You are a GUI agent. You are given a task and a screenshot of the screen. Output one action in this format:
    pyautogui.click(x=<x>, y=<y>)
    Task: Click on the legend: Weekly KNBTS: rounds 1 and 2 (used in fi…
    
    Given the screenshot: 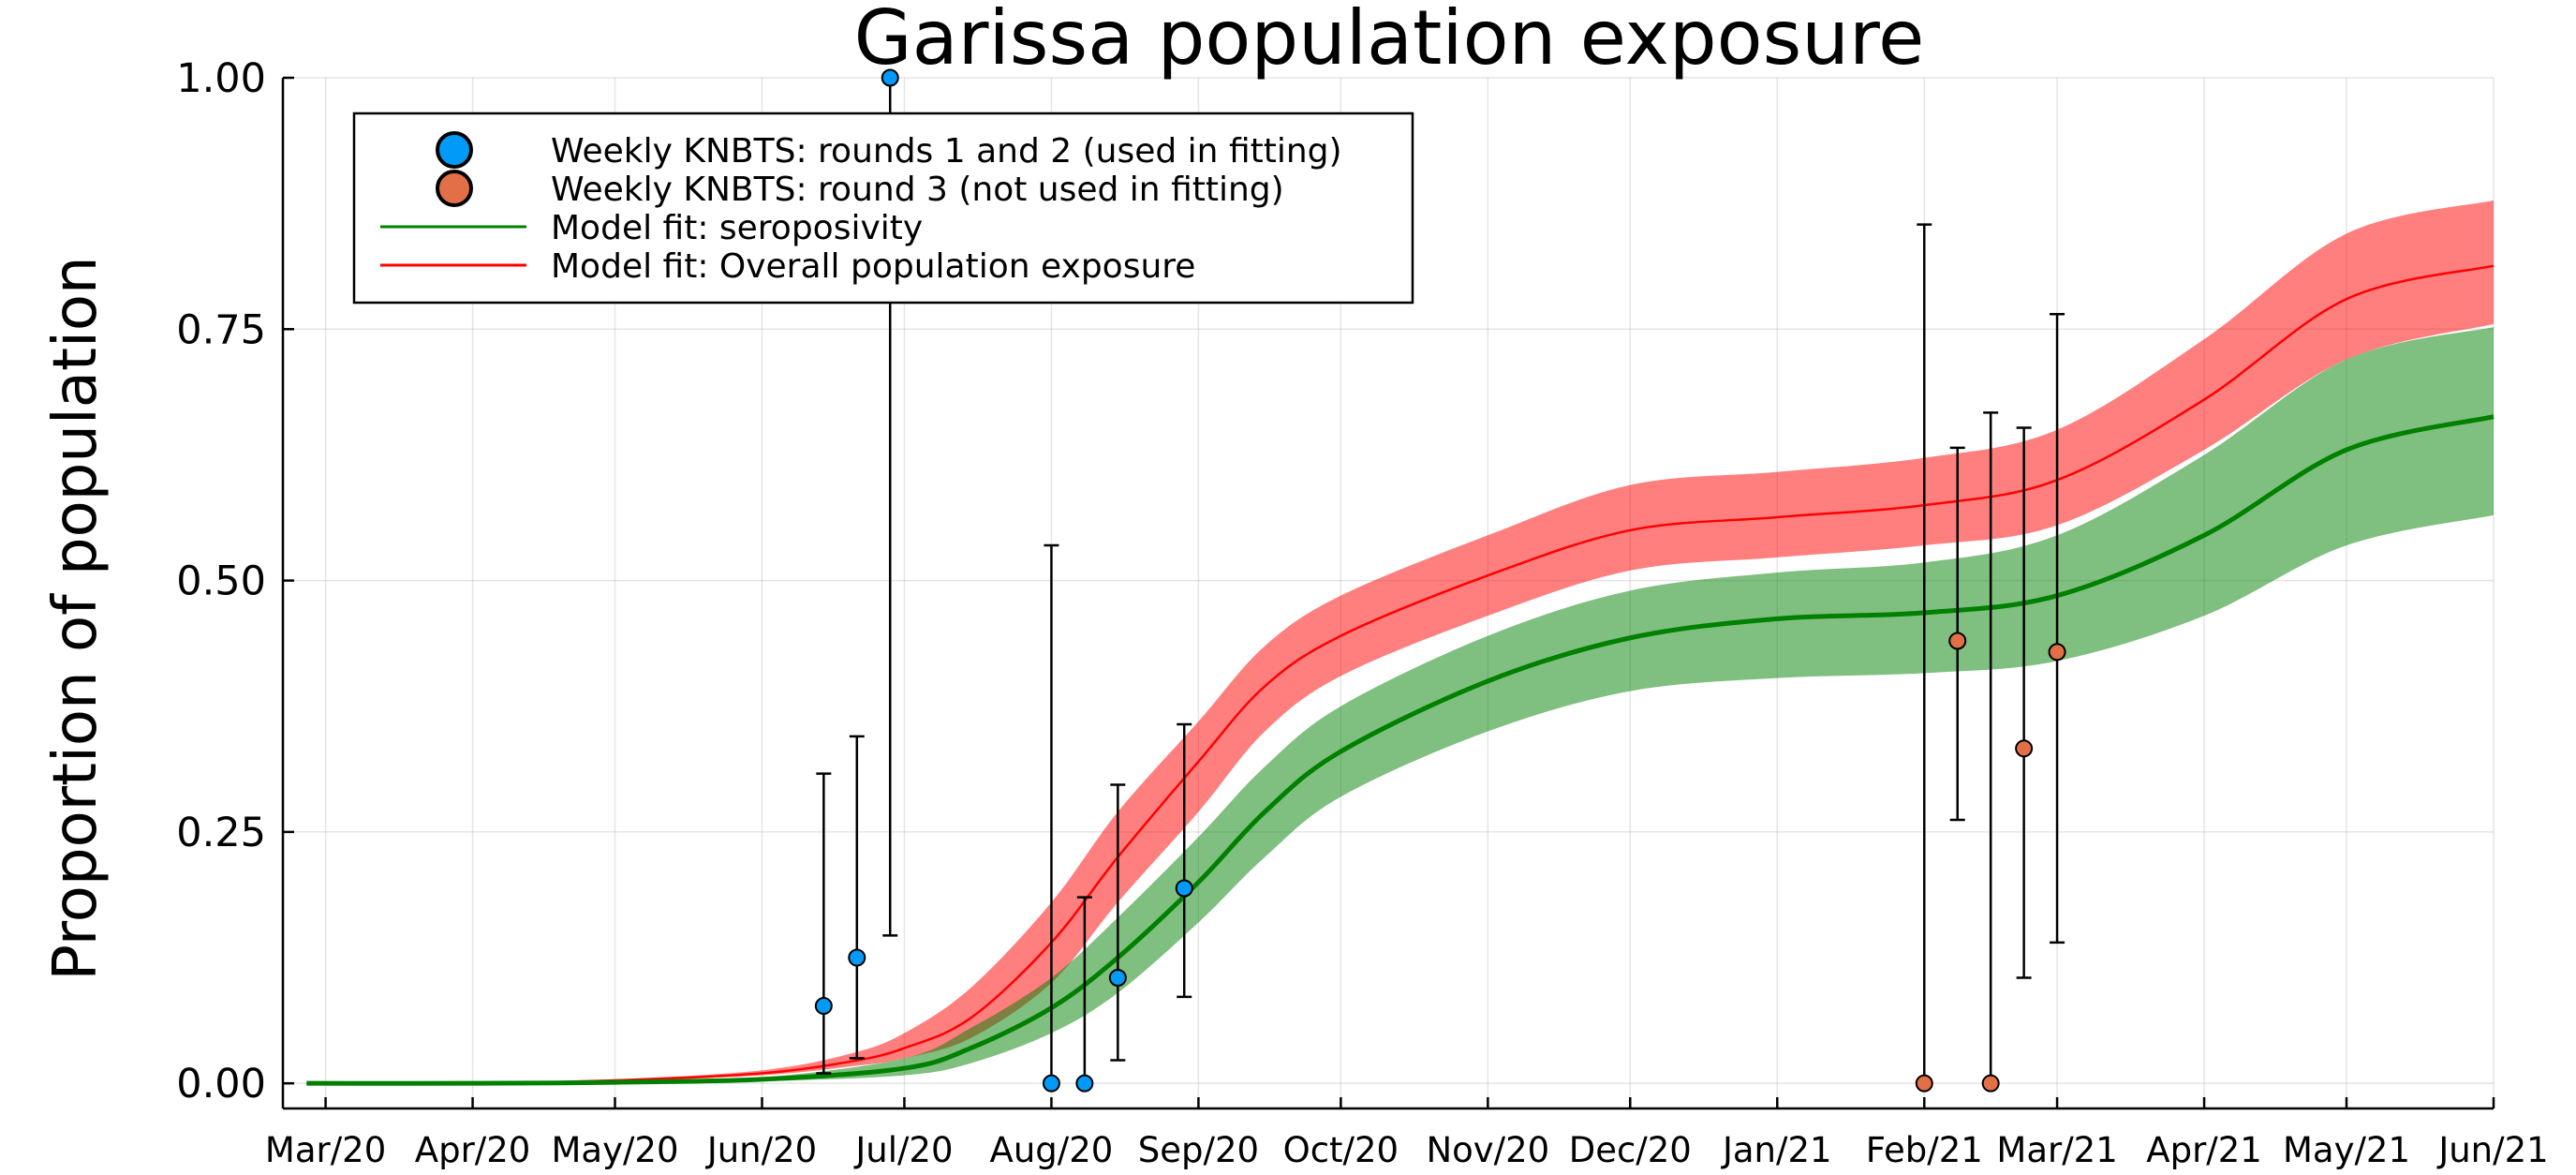 What is the action you would take?
    pyautogui.click(x=883, y=208)
    